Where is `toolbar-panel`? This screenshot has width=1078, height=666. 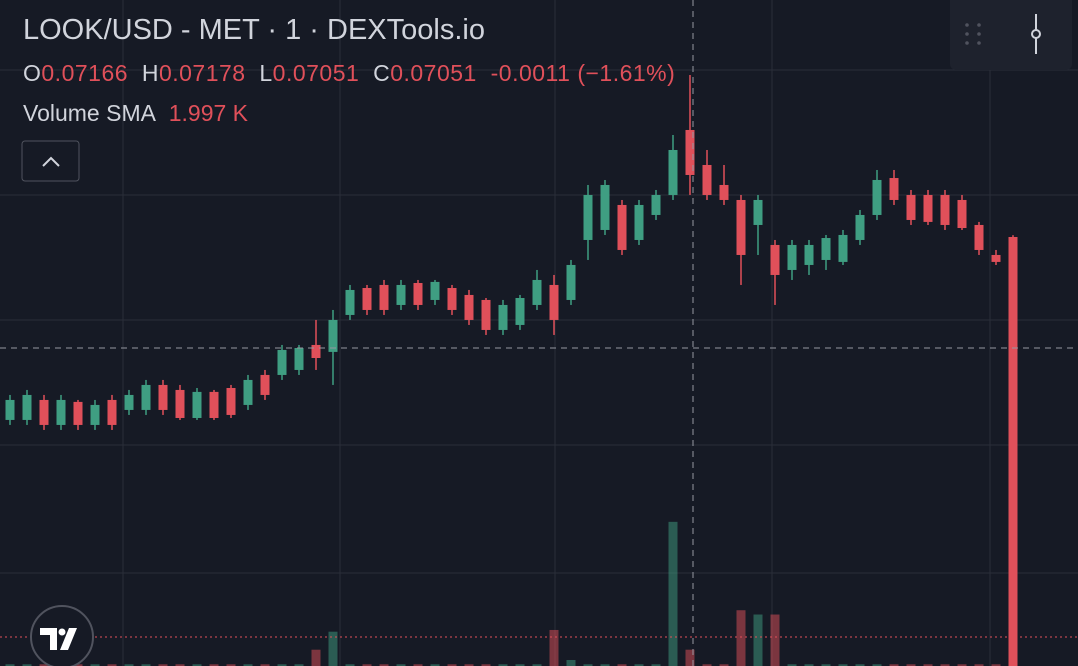
toolbar-panel is located at coordinates (1011, 35).